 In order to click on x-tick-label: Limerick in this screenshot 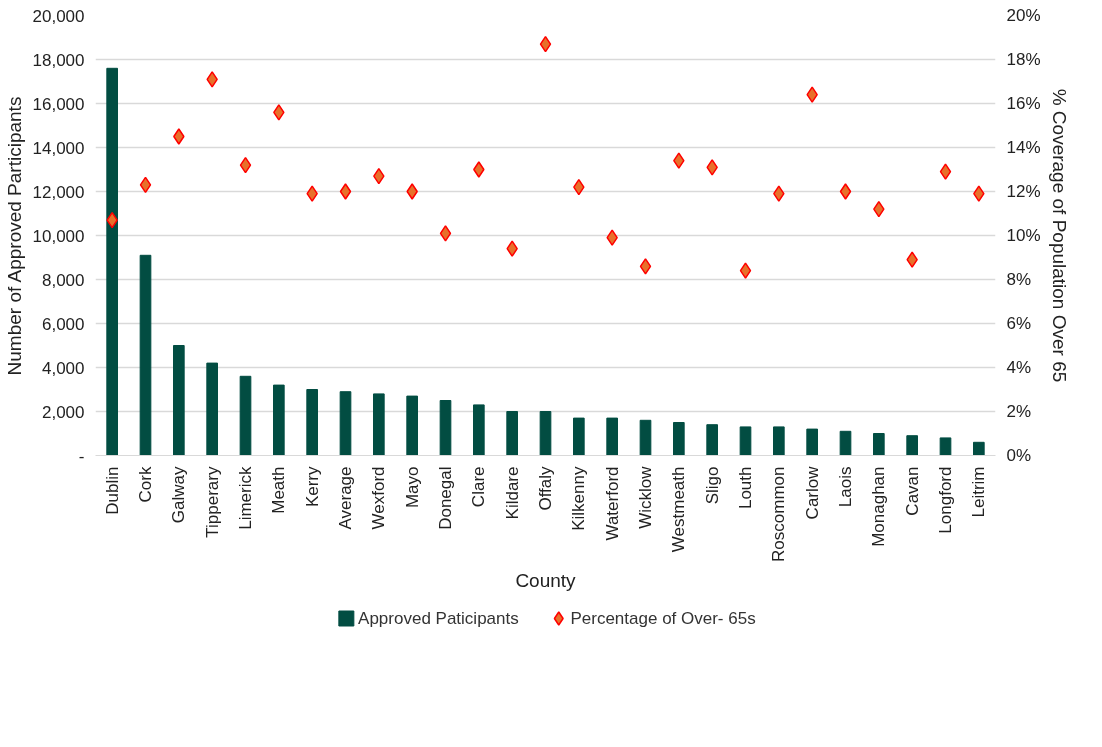, I will do `click(245, 498)`.